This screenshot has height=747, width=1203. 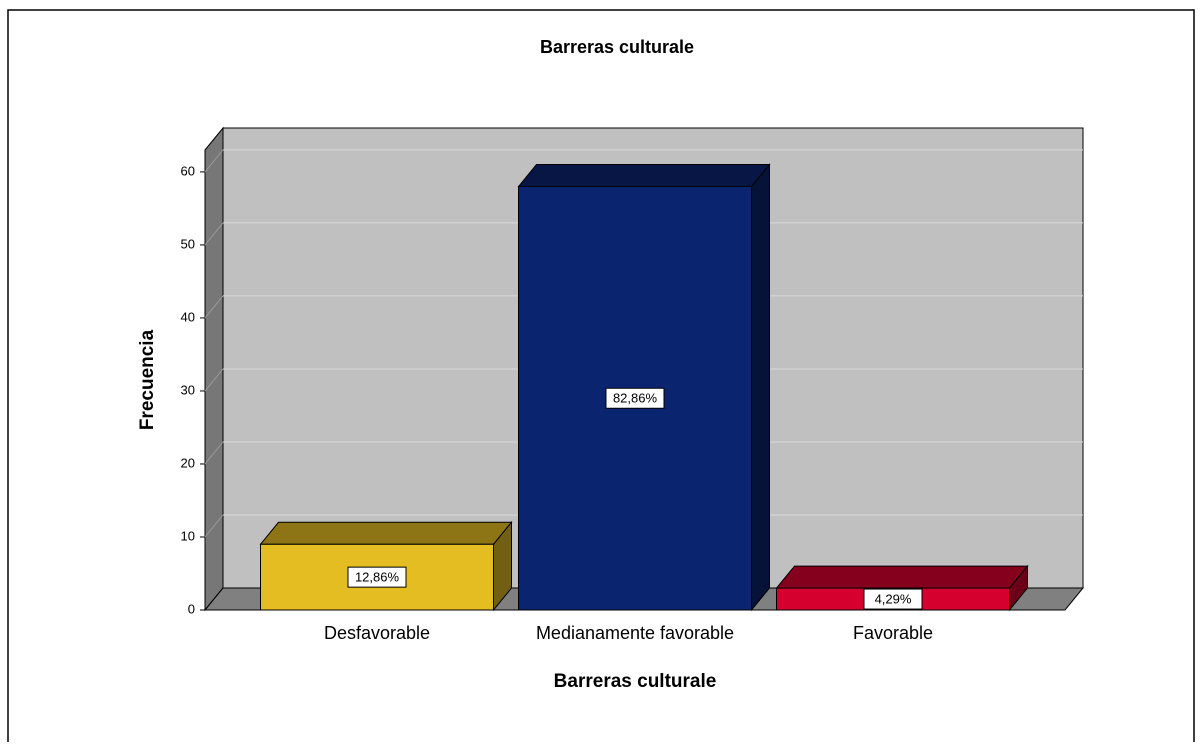 What do you see at coordinates (635, 633) in the screenshot?
I see `x-tick-label: Medianamente favorable` at bounding box center [635, 633].